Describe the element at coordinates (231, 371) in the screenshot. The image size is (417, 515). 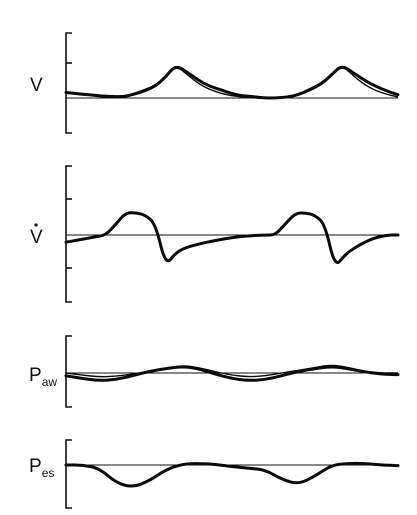
I see `panel-paw-trace-secondary` at that location.